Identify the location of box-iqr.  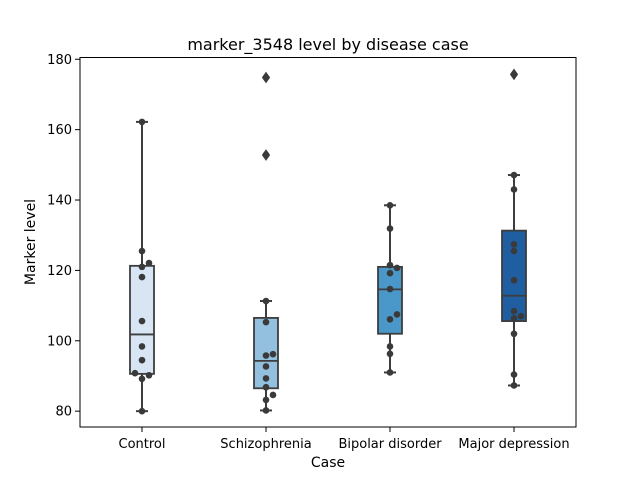
(390, 300).